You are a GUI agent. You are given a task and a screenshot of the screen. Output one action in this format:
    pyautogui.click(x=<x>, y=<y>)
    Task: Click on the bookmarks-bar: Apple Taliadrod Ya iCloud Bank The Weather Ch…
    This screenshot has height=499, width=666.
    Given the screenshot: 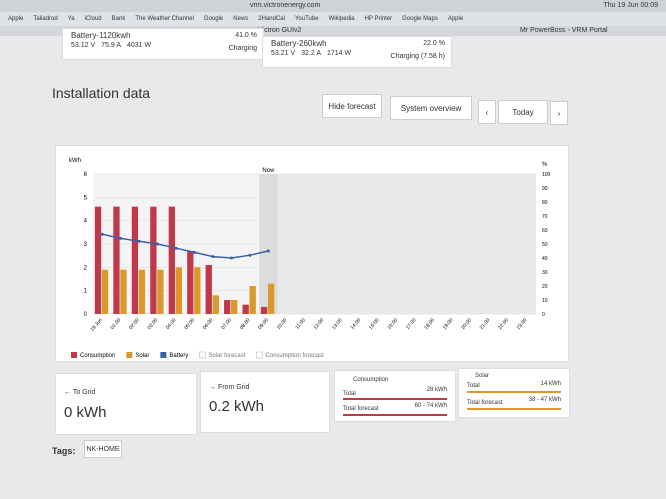 What is the action you would take?
    pyautogui.click(x=333, y=19)
    